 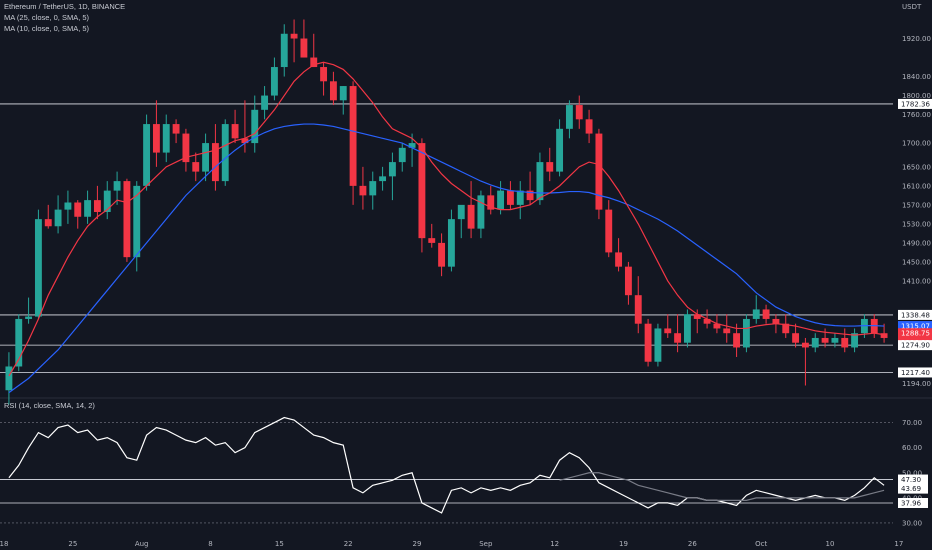 What do you see at coordinates (348, 544) in the screenshot?
I see `x-tick-label: 22` at bounding box center [348, 544].